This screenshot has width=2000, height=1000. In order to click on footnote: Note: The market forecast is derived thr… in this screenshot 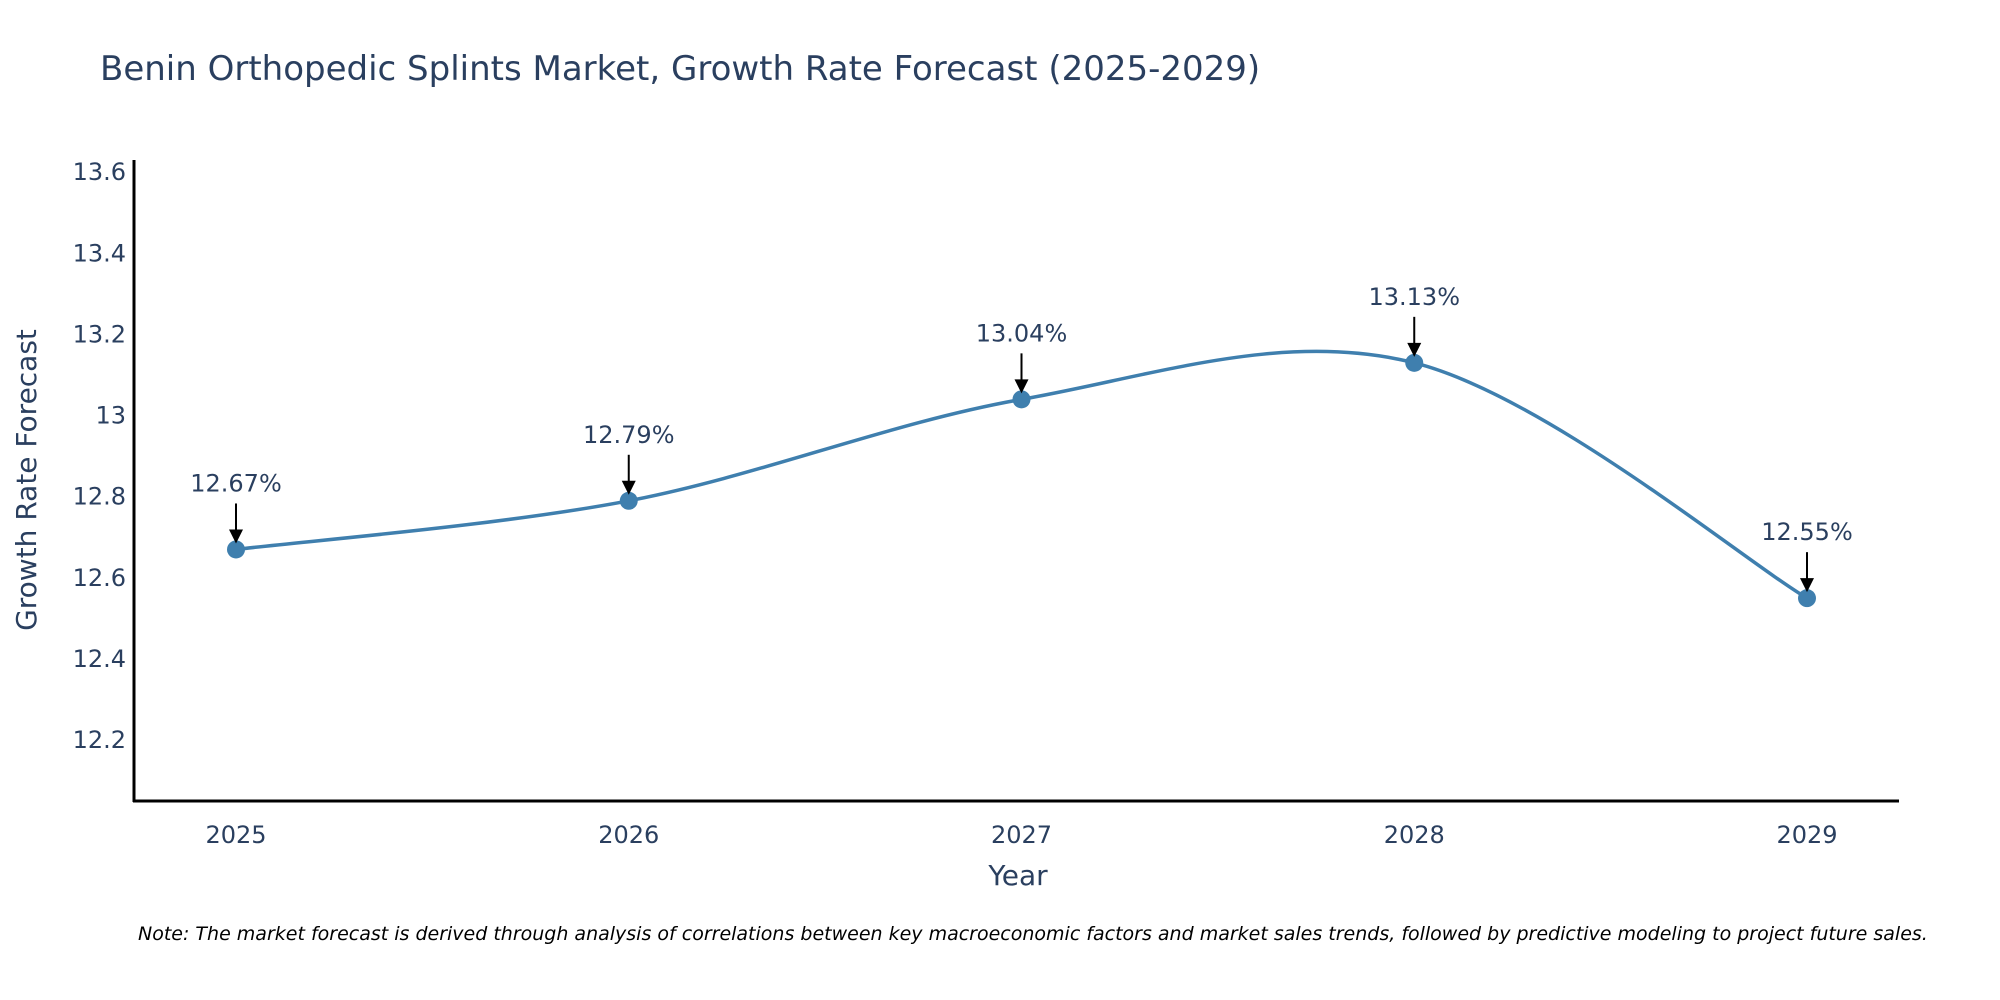, I will do `click(1033, 934)`.